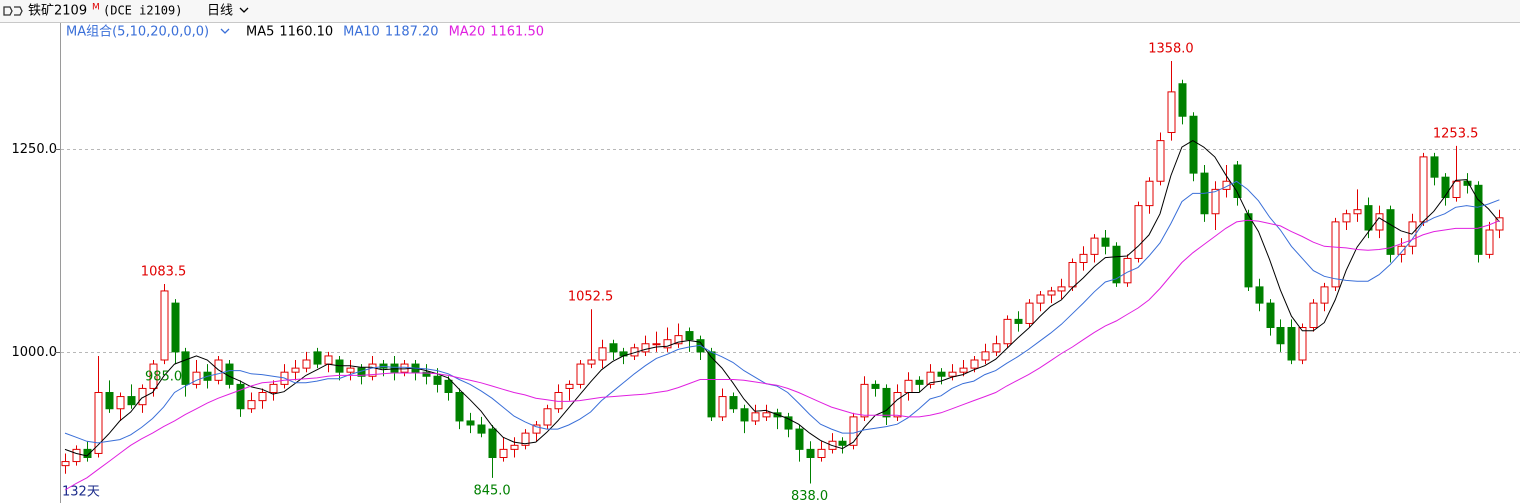 The width and height of the screenshot is (1520, 503). What do you see at coordinates (591, 297) in the screenshot?
I see `extreme-label: 1052.5` at bounding box center [591, 297].